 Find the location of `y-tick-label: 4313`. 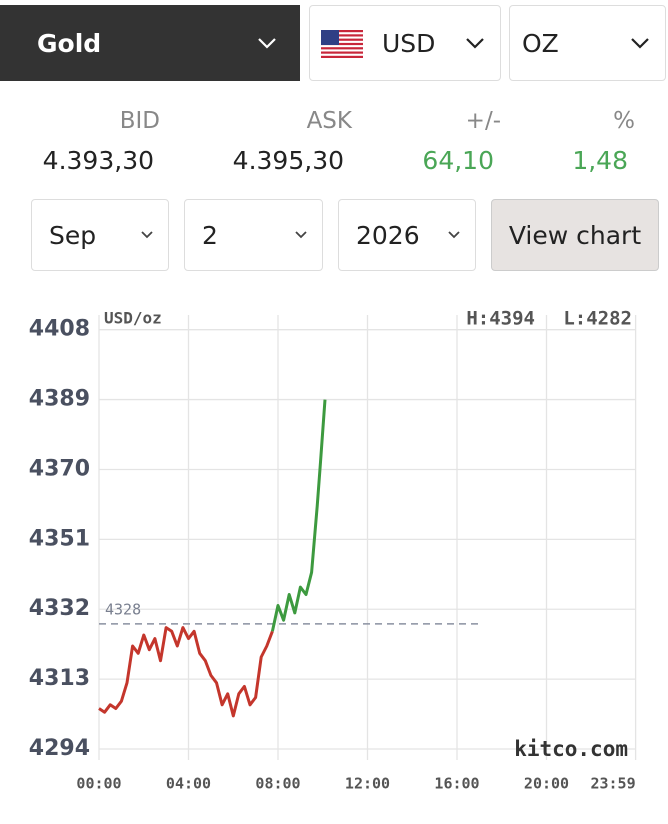

y-tick-label: 4313 is located at coordinates (59, 678).